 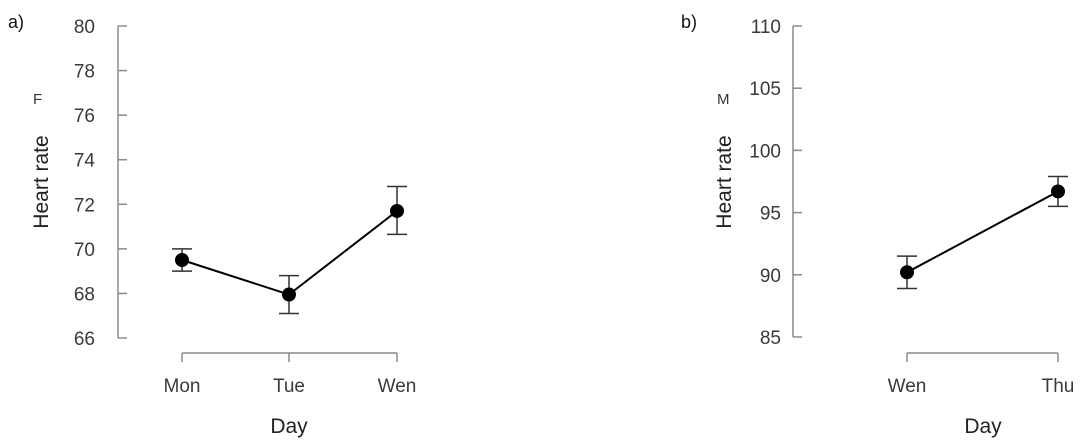 What do you see at coordinates (765, 89) in the screenshot?
I see `y-tick-label: 105` at bounding box center [765, 89].